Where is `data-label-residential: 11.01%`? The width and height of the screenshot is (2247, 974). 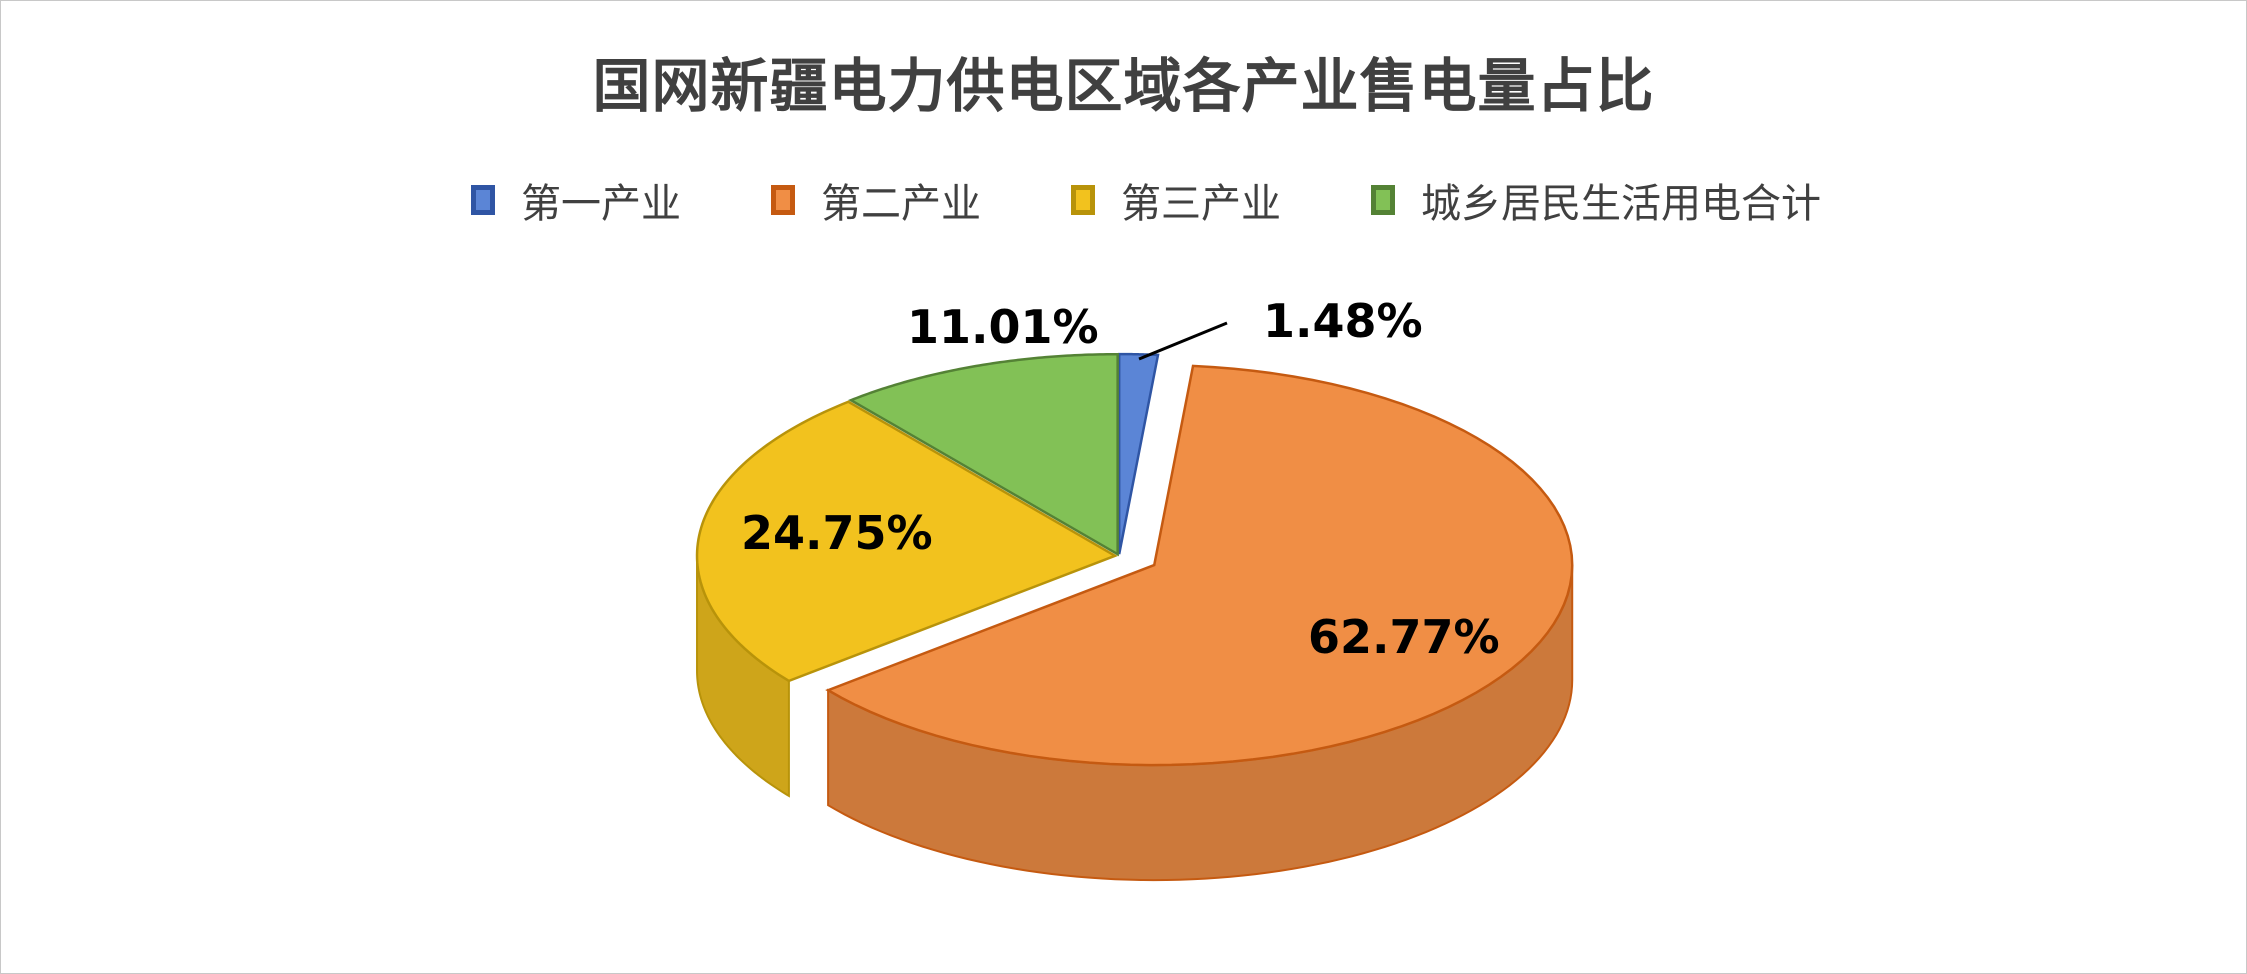 data-label-residential: 11.01% is located at coordinates (1003, 327).